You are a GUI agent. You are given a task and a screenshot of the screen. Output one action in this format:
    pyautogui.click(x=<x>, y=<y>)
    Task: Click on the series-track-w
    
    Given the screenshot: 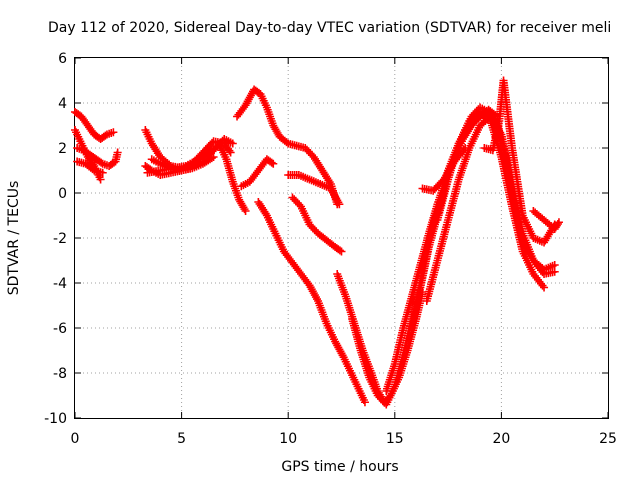 What is the action you would take?
    pyautogui.click(x=546, y=220)
    